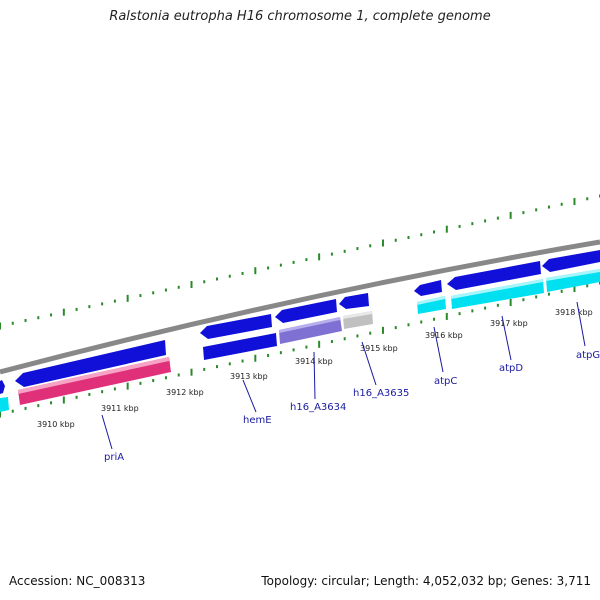 This screenshot has height=600, width=600. I want to click on tick-label: 3917 kbp, so click(509, 323).